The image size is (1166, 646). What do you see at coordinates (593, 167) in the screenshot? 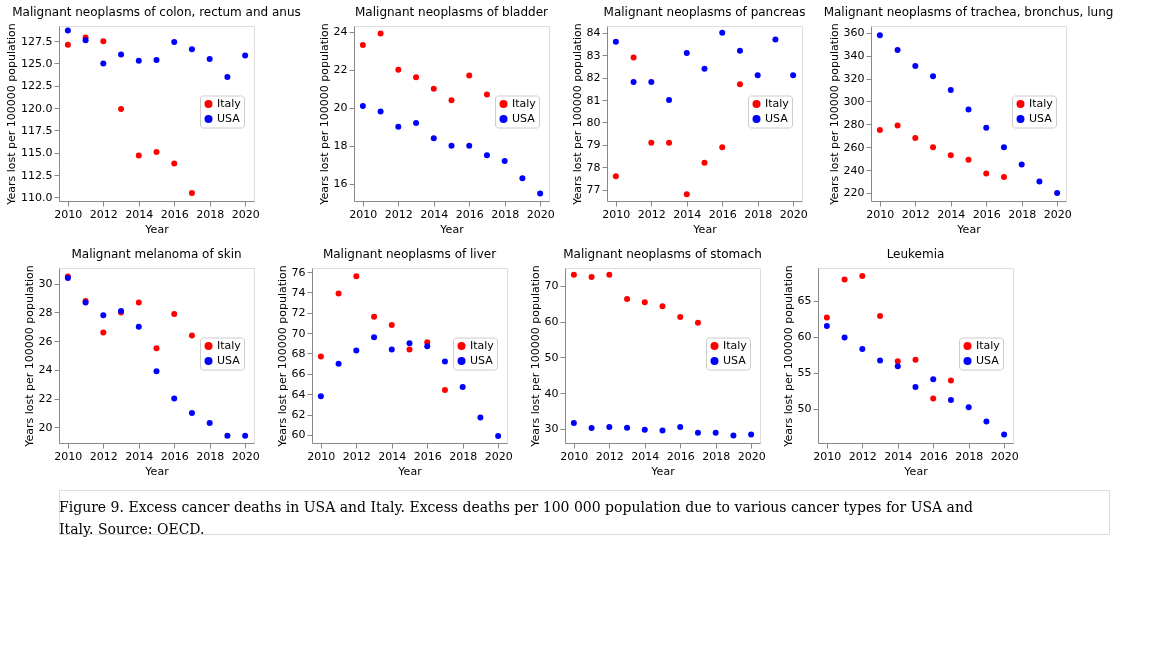
I see `y-tick-label: 78` at bounding box center [593, 167].